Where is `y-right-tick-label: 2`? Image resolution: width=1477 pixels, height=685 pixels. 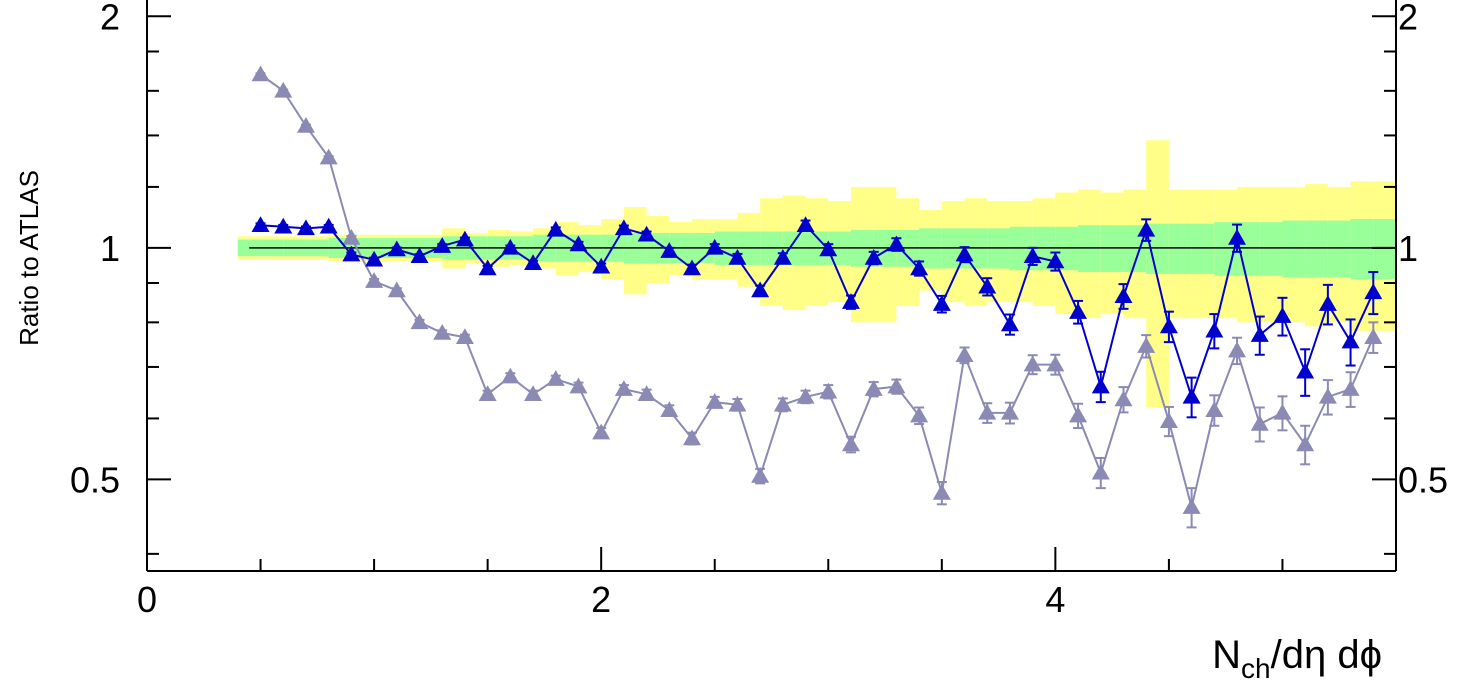 y-right-tick-label: 2 is located at coordinates (1408, 18).